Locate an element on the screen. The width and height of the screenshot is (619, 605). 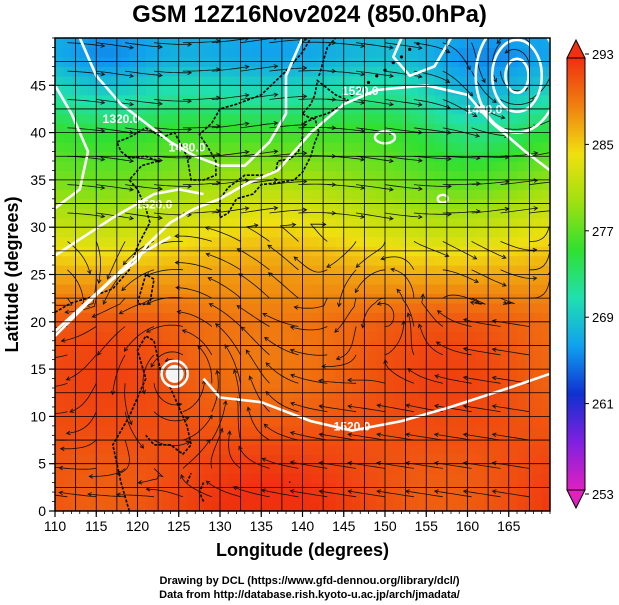
y-tick-label: 30 is located at coordinates (38, 227).